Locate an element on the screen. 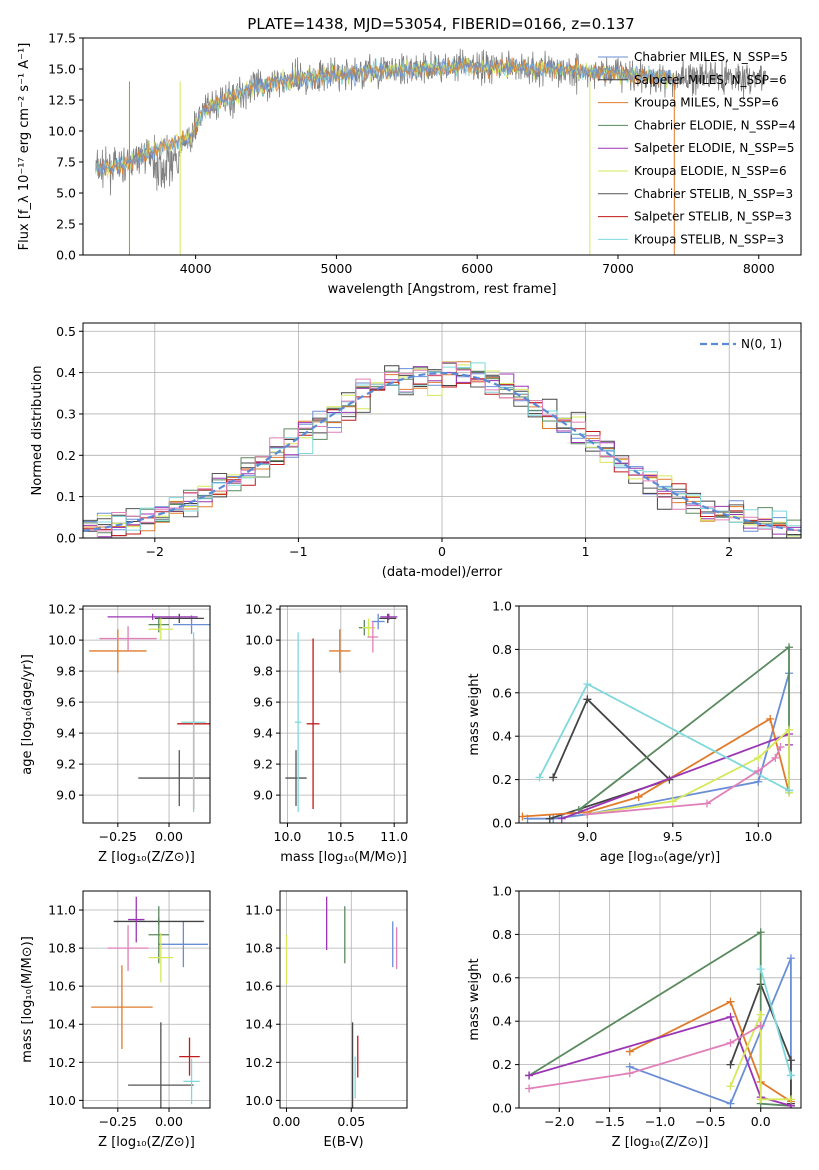  x-tick-label: −1.5 is located at coordinates (609, 1121).